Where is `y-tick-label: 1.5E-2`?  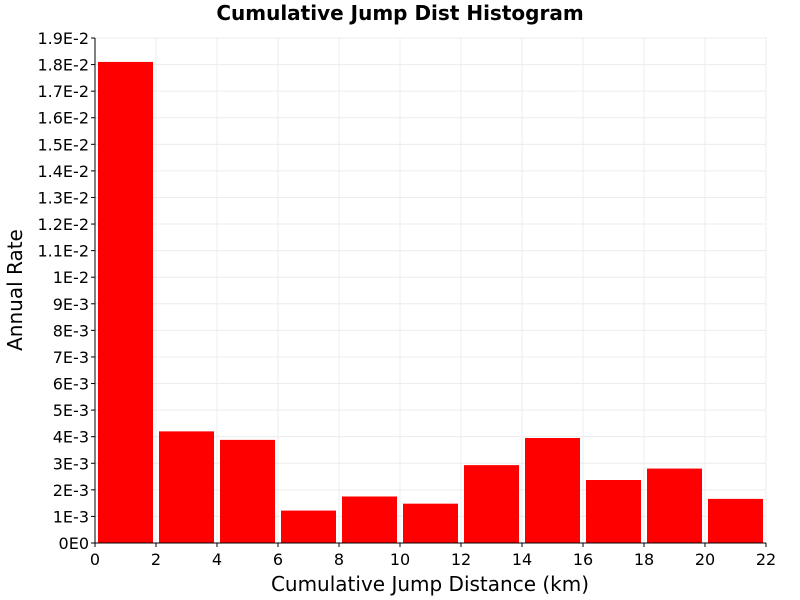
y-tick-label: 1.5E-2 is located at coordinates (63, 144).